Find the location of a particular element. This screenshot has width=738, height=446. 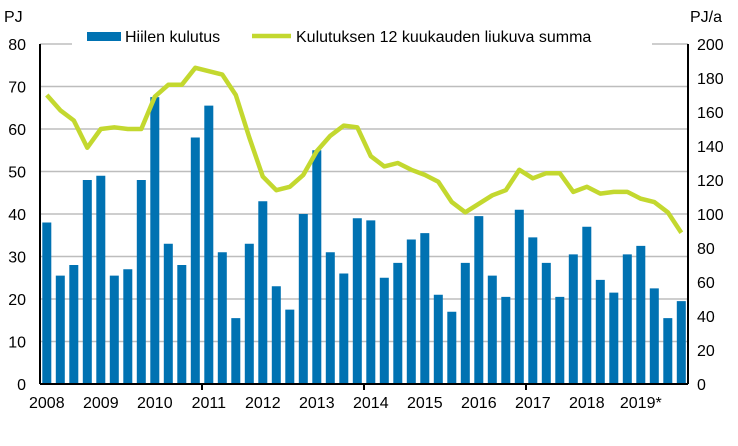

x-tick-label: 2016 is located at coordinates (479, 403).